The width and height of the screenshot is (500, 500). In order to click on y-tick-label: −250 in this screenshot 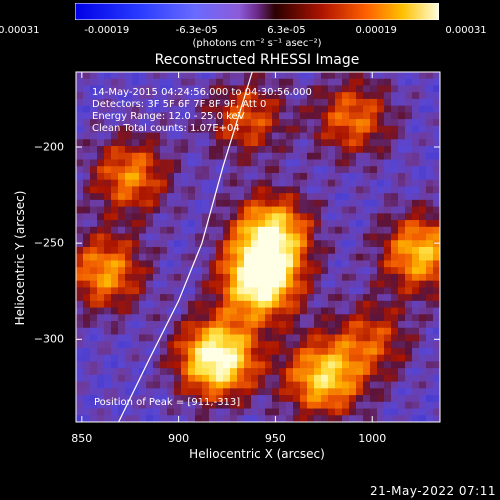, I will do `click(48, 243)`.